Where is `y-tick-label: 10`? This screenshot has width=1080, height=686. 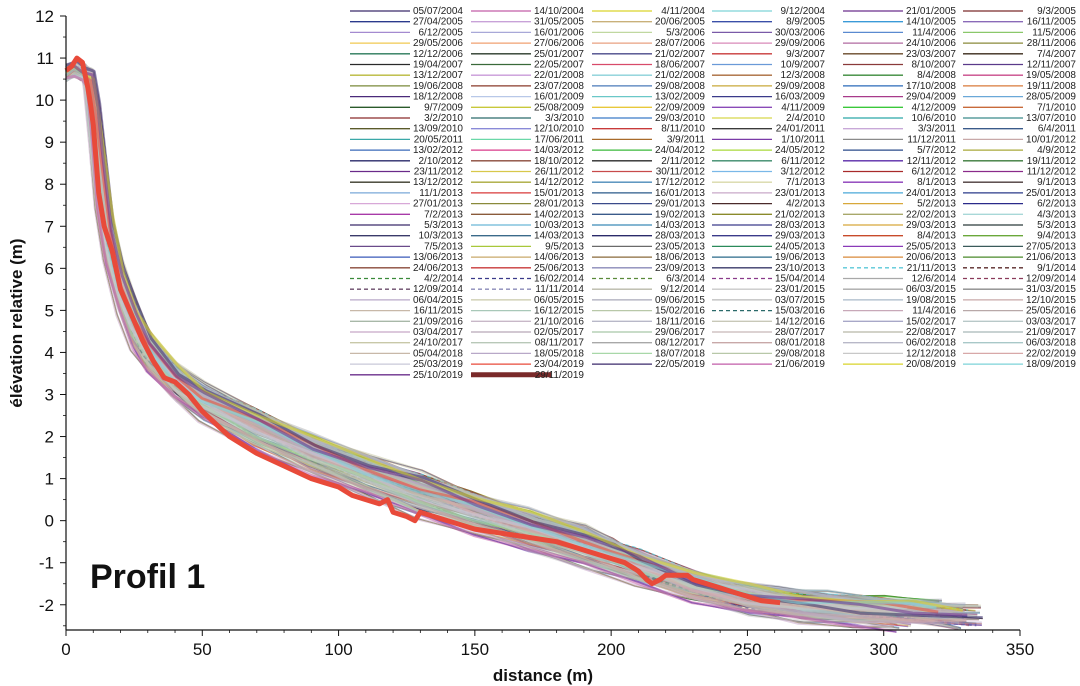
y-tick-label: 10 is located at coordinates (44, 100).